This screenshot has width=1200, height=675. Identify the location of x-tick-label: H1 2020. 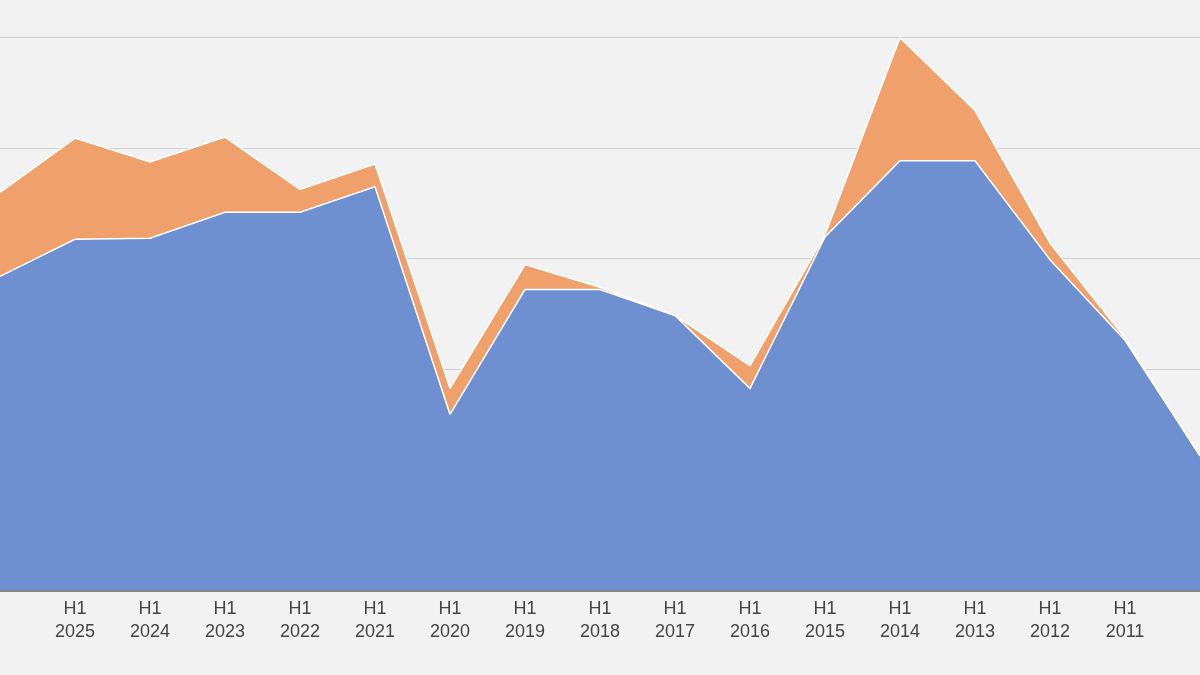
(450, 619).